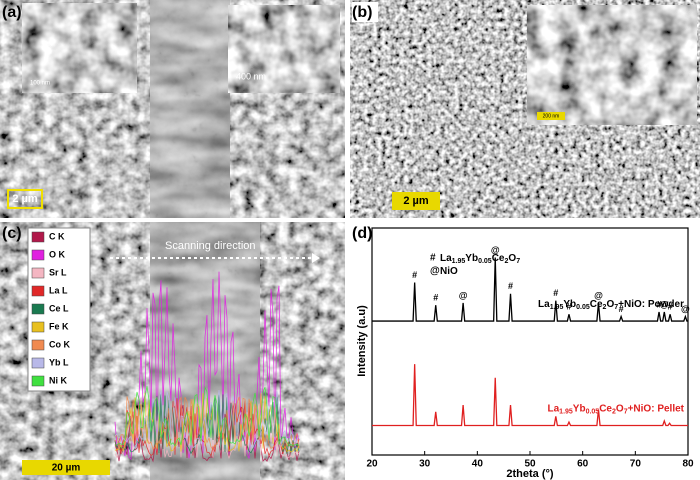 This screenshot has height=480, width=700. What do you see at coordinates (12, 12) in the screenshot?
I see `panel-label: (a)` at bounding box center [12, 12].